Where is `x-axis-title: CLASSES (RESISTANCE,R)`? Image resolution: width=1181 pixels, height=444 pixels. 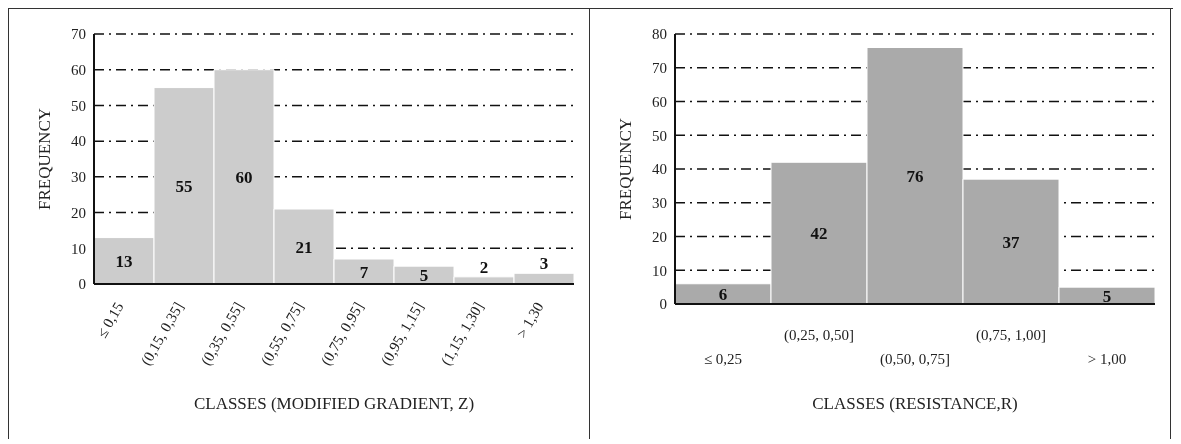
x-axis-title: CLASSES (RESISTANCE,R) is located at coordinates (915, 403).